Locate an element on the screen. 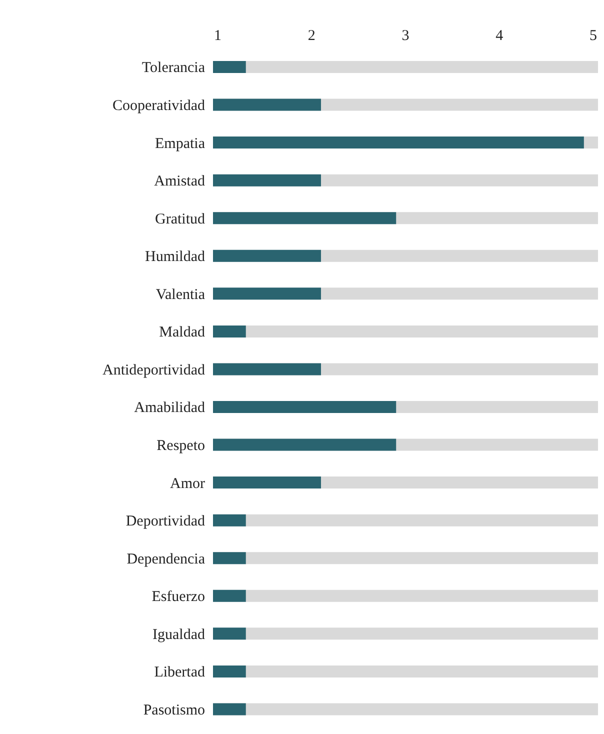 The image size is (604, 734). y-tick-label: Humildad is located at coordinates (175, 257).